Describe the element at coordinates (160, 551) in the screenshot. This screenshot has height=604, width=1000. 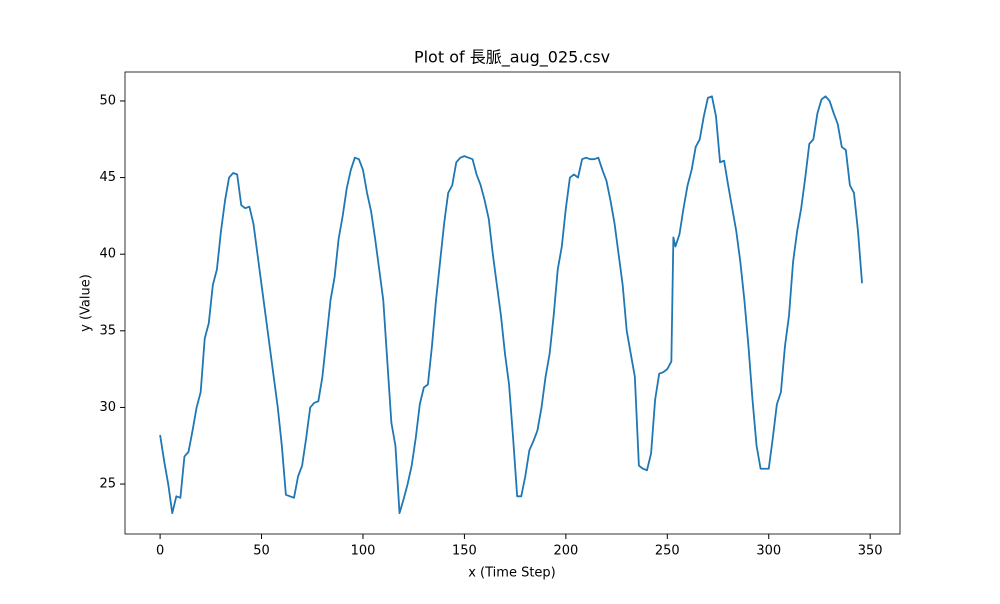
I see `x-tick-label: 0` at that location.